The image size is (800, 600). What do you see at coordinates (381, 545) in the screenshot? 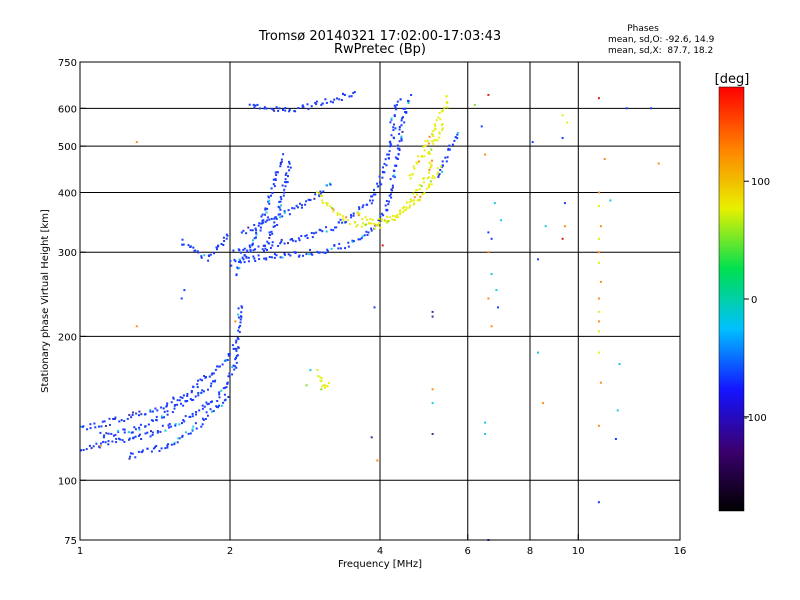
I see `x-axis-ticks: 1 2 4 6 8 10 16` at bounding box center [381, 545].